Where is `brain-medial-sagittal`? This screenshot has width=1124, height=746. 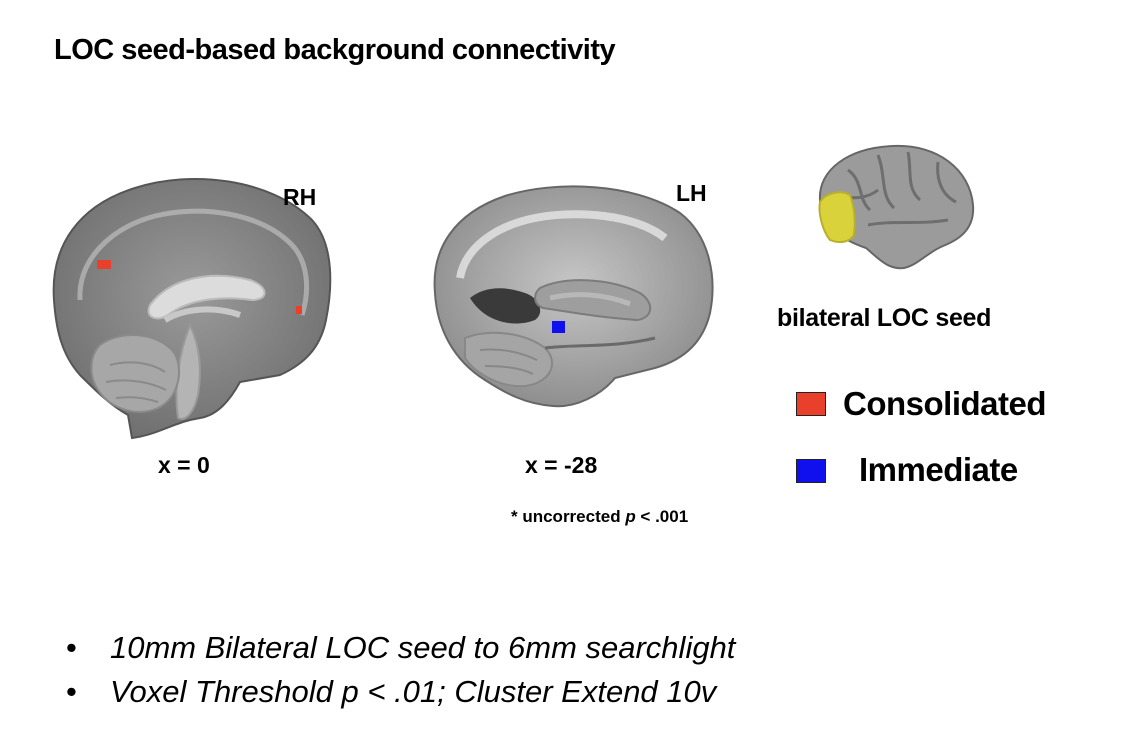 brain-medial-sagittal is located at coordinates (190, 297).